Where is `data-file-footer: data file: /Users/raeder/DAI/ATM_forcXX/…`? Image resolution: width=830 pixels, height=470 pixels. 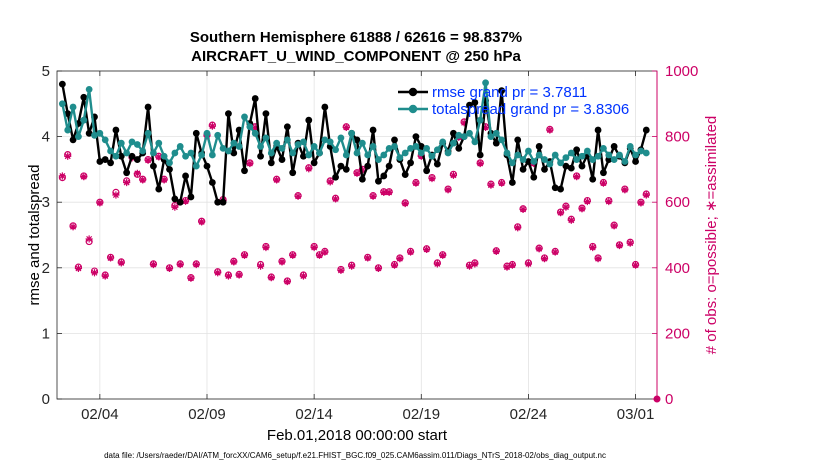
data-file-footer: data file: /Users/raeder/DAI/ATM_forcXX/… is located at coordinates (355, 455).